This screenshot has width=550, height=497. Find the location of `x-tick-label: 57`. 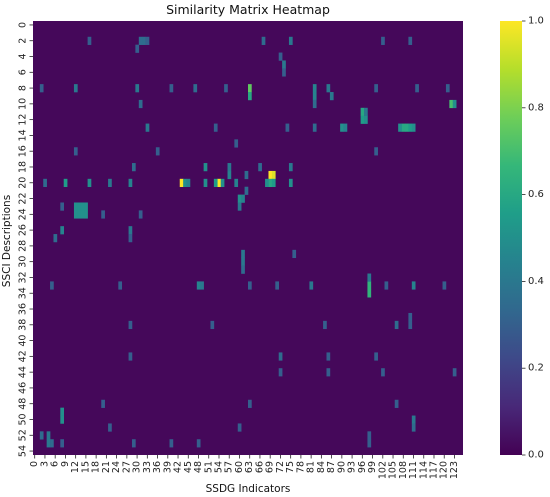

x-tick-label: 57 is located at coordinates (229, 467).